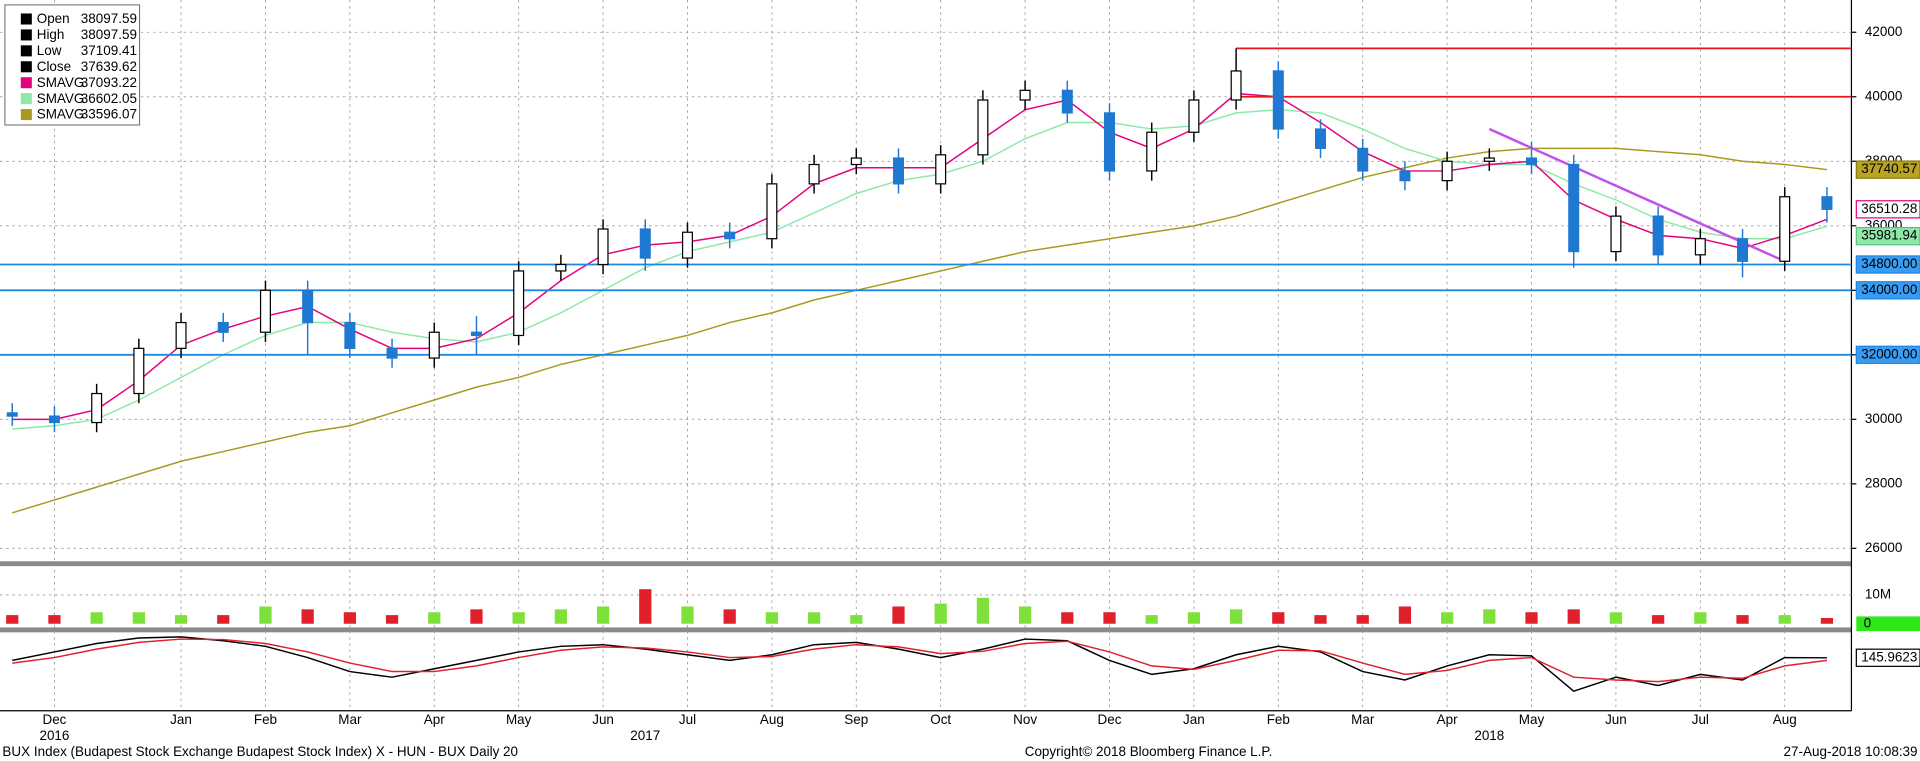 The width and height of the screenshot is (1920, 761). I want to click on axis-tag-label: 35981.94, so click(1889, 235).